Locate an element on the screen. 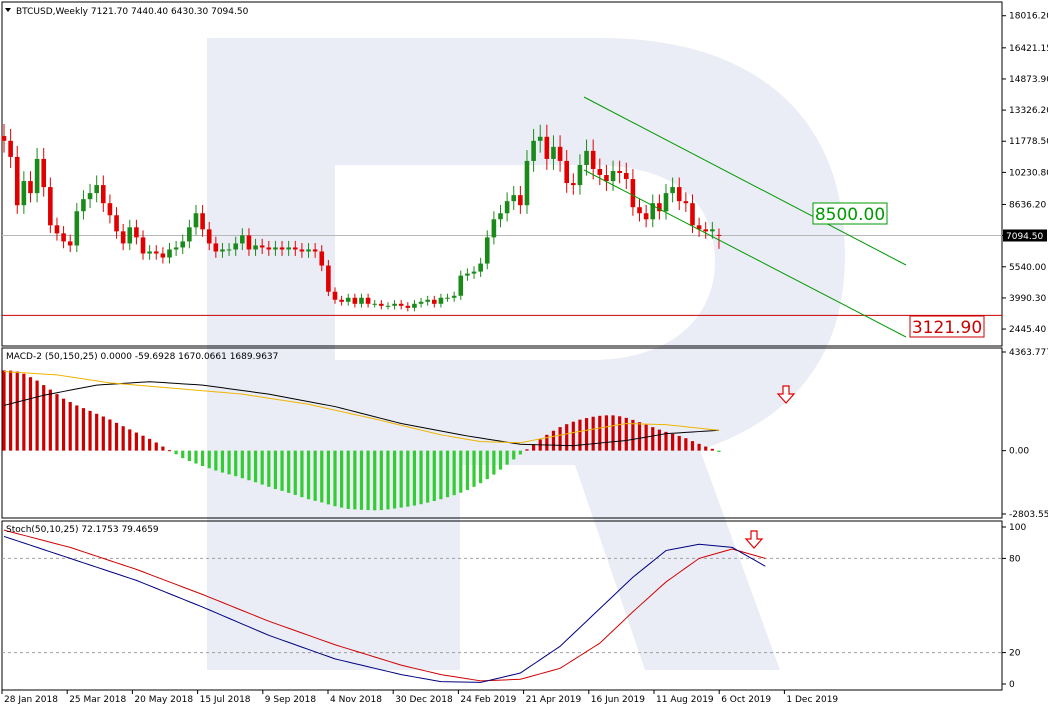 The height and width of the screenshot is (710, 1048). arrow-down-icon is located at coordinates (754, 539).